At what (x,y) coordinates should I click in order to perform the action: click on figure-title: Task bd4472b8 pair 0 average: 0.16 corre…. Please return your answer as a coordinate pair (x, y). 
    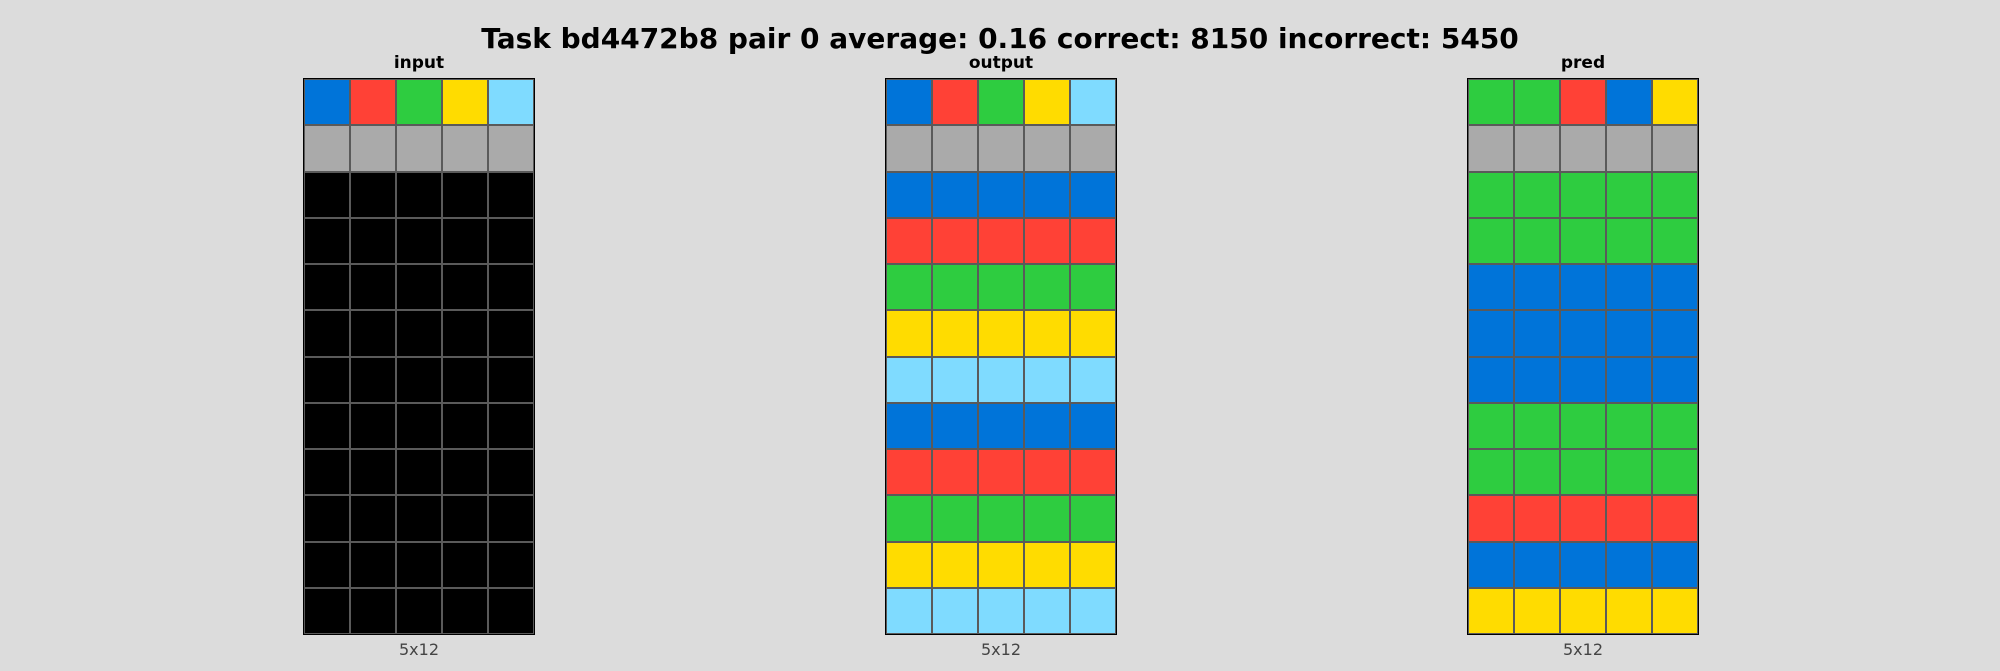
    Looking at the image, I should click on (1000, 38).